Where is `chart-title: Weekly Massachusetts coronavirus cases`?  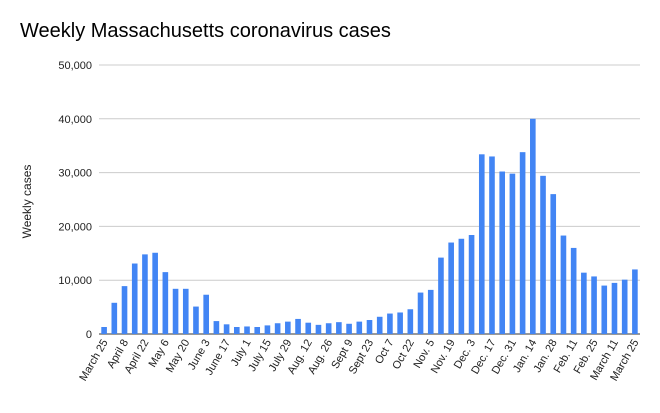 chart-title: Weekly Massachusetts coronavirus cases is located at coordinates (205, 31).